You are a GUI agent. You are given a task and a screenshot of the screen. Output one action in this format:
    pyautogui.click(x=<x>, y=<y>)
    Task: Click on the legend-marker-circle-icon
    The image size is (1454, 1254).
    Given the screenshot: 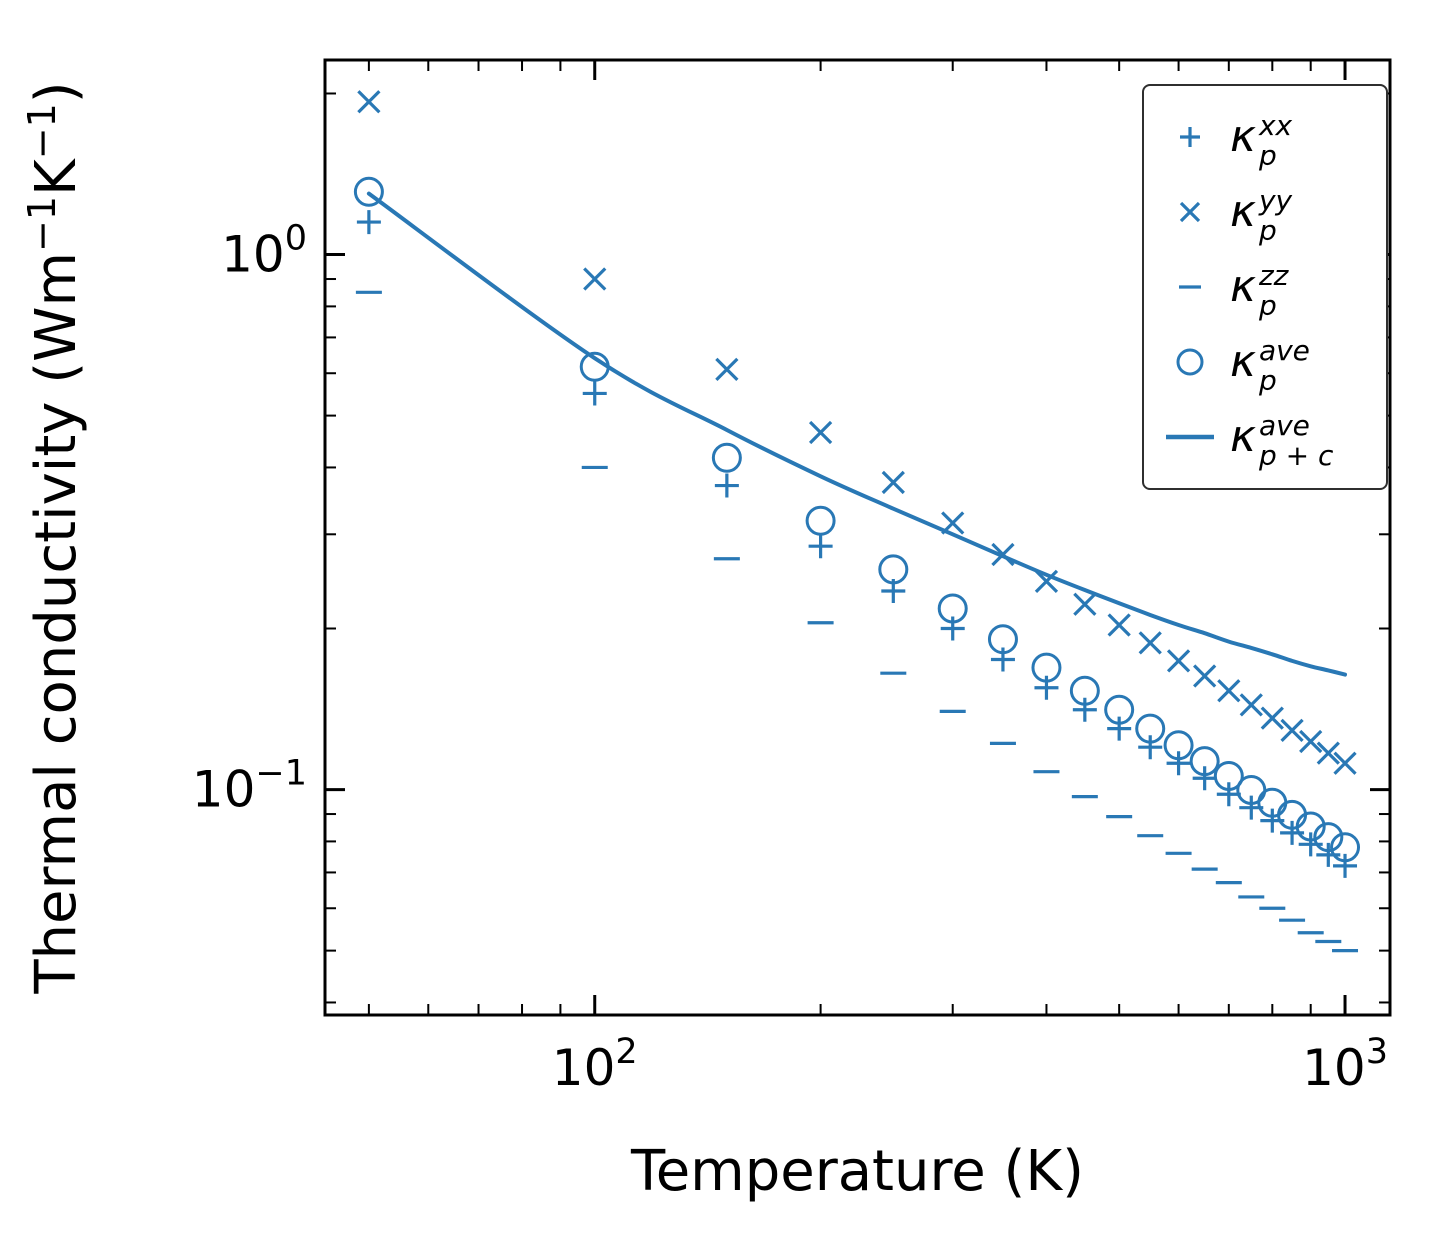 What is the action you would take?
    pyautogui.click(x=1190, y=362)
    